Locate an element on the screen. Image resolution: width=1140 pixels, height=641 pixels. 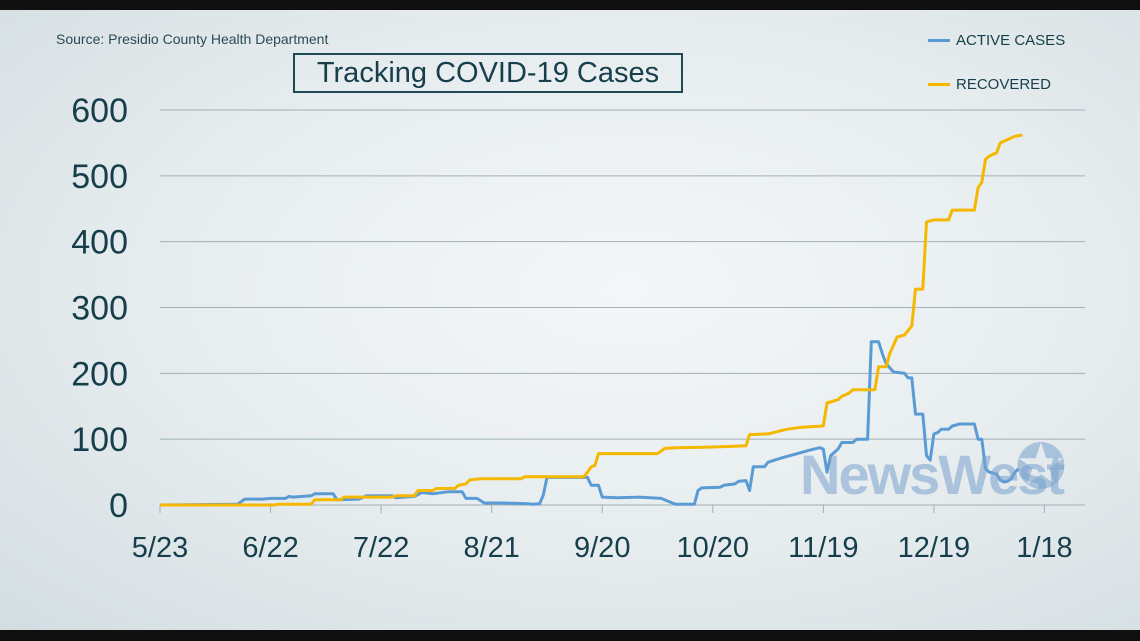
y-axis: 0 100 200 300 400 500 600 is located at coordinates (99, 308).